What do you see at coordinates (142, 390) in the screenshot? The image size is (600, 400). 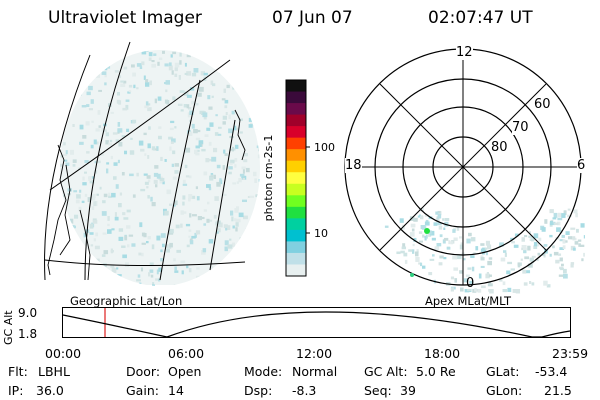 I see `gain-label: Gain:` at bounding box center [142, 390].